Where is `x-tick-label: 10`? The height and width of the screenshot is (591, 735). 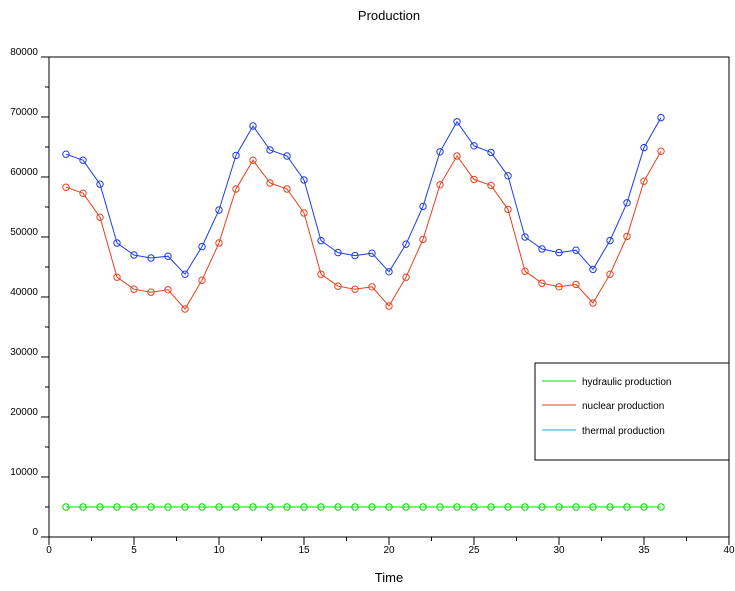
x-tick-label: 10 is located at coordinates (219, 550).